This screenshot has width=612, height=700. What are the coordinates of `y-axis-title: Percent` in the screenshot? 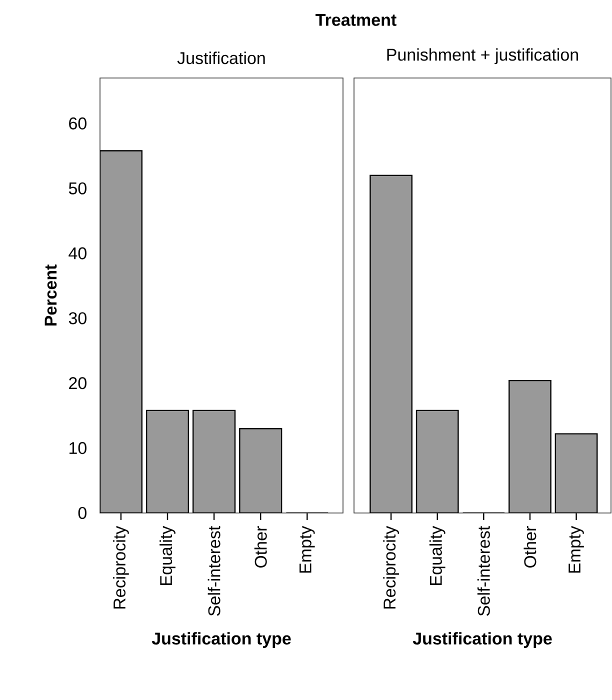 It's located at (50, 295).